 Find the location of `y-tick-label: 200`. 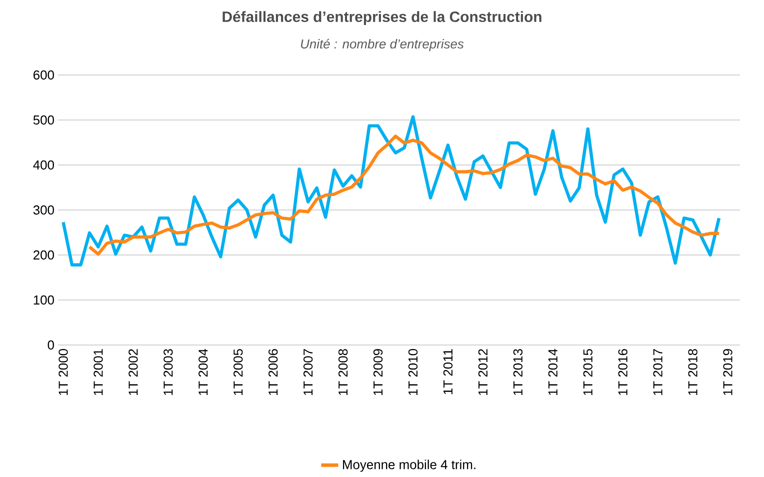

y-tick-label: 200 is located at coordinates (44, 255).